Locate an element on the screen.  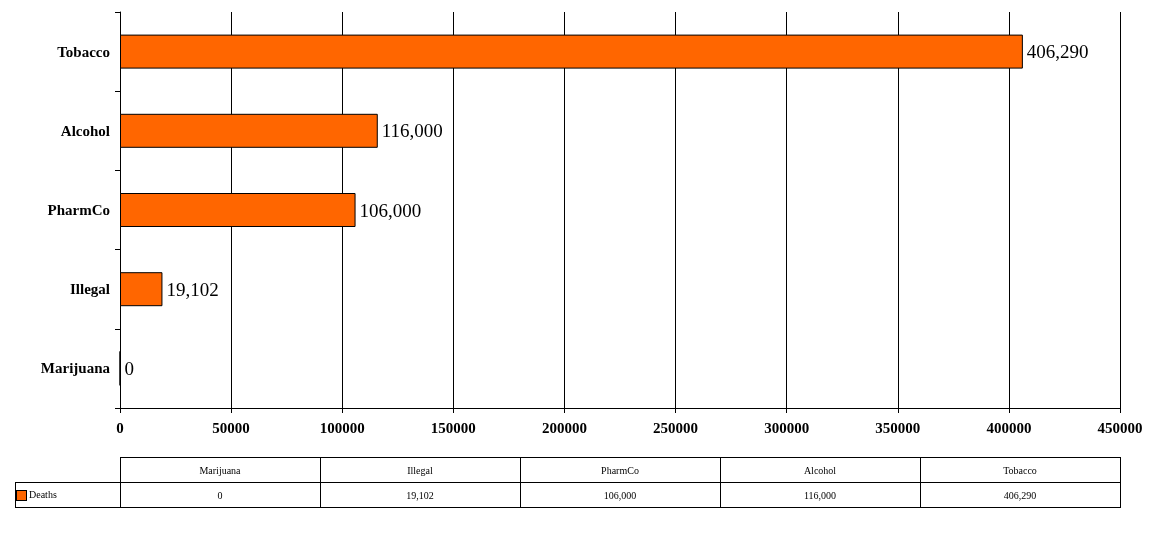
category-label: Alcohol is located at coordinates (820, 470).